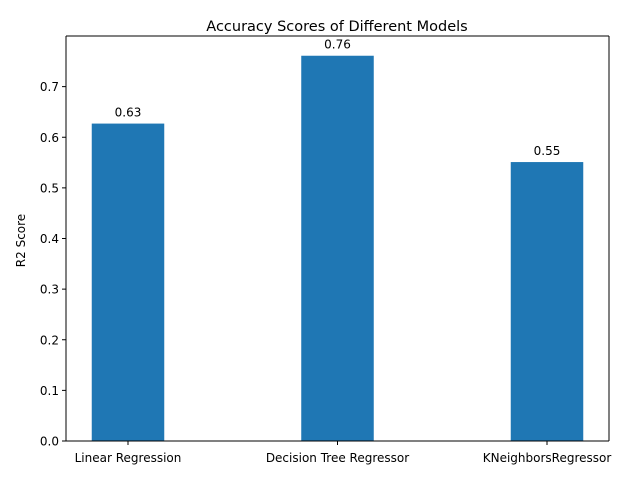  What do you see at coordinates (547, 151) in the screenshot?
I see `data-label: 0.55` at bounding box center [547, 151].